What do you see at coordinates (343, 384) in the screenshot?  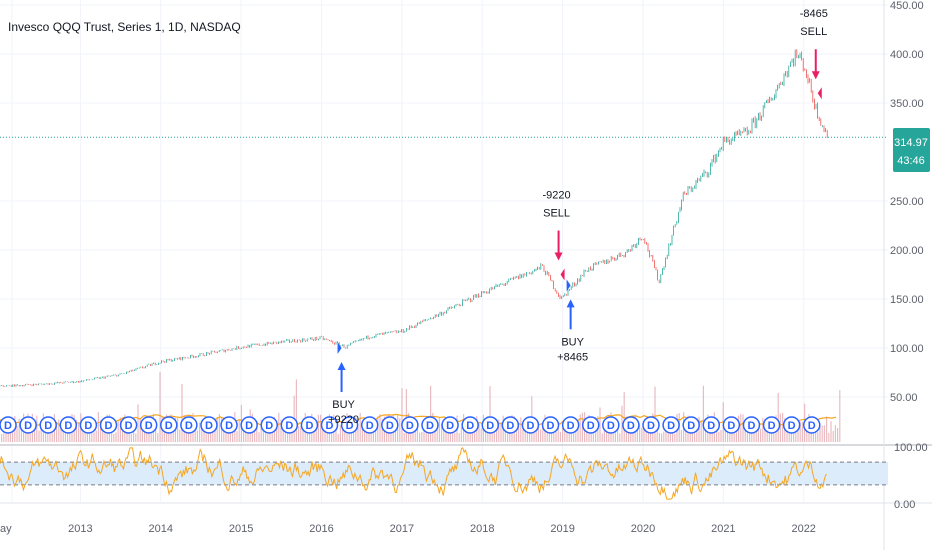 I see `trade-signal-buy: BUY +9220` at bounding box center [343, 384].